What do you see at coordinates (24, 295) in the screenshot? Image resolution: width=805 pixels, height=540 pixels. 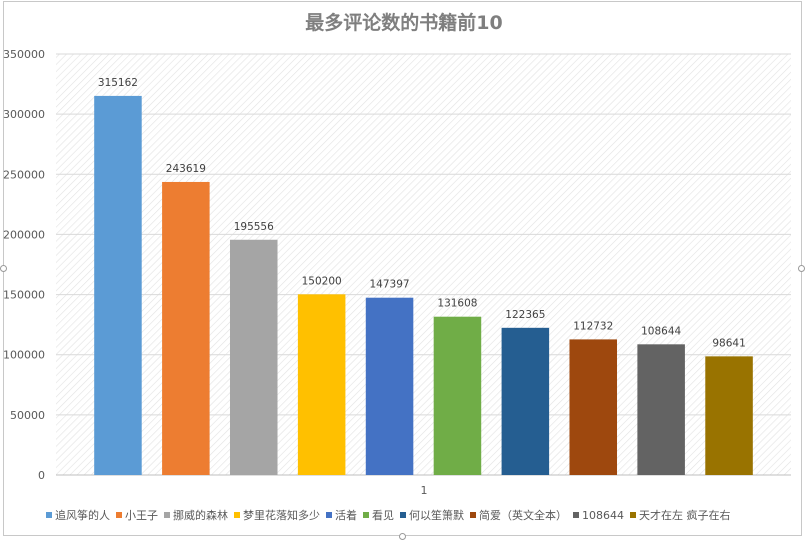 I see `y-tick-label: 150000` at bounding box center [24, 295].